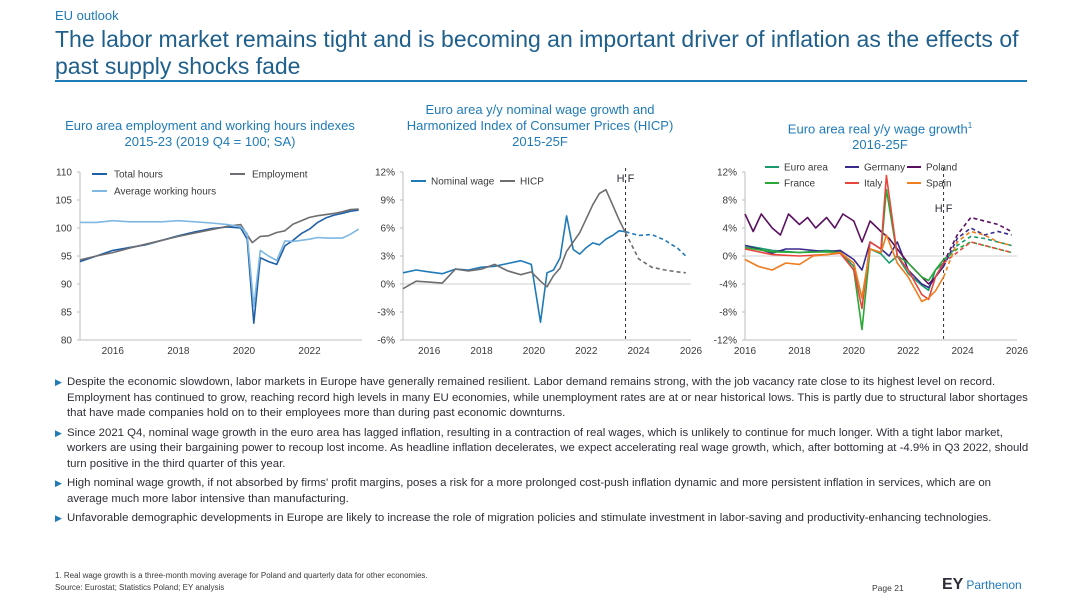 The height and width of the screenshot is (608, 1080). I want to click on page-number: Page 21, so click(888, 588).